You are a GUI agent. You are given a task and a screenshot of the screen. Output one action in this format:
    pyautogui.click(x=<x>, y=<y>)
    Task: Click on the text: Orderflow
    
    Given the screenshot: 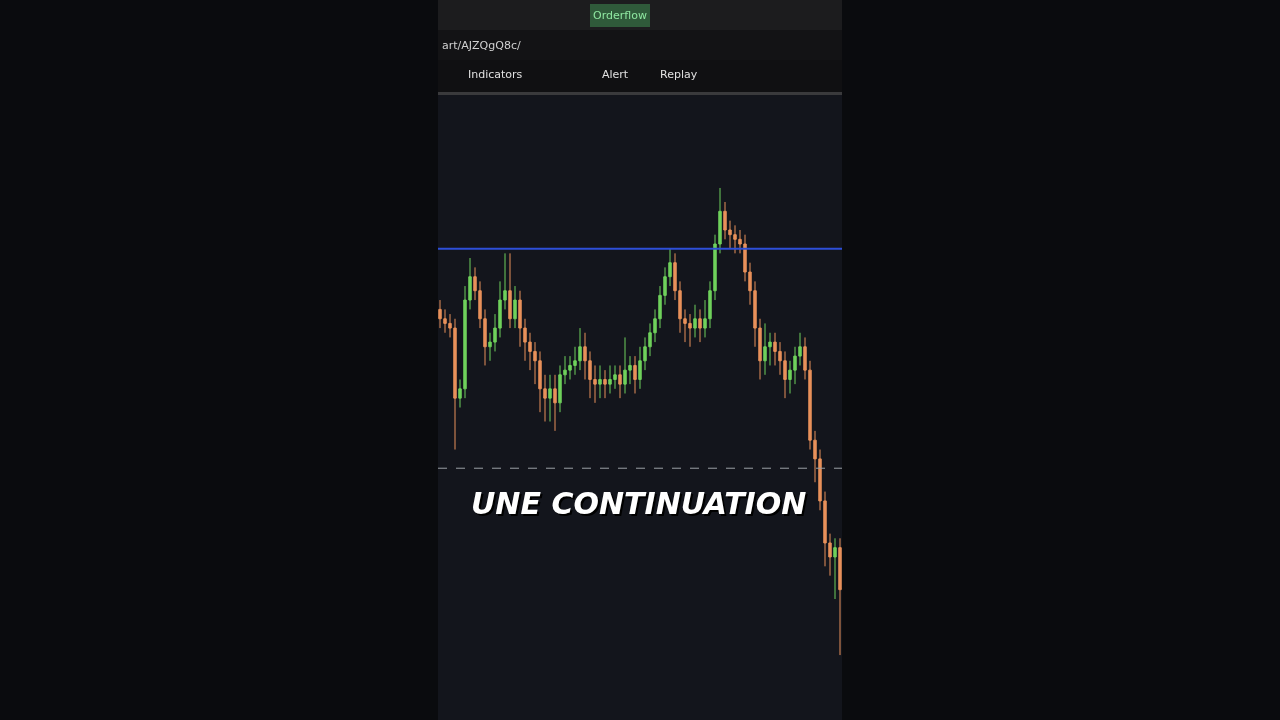 What is the action you would take?
    pyautogui.click(x=620, y=15)
    